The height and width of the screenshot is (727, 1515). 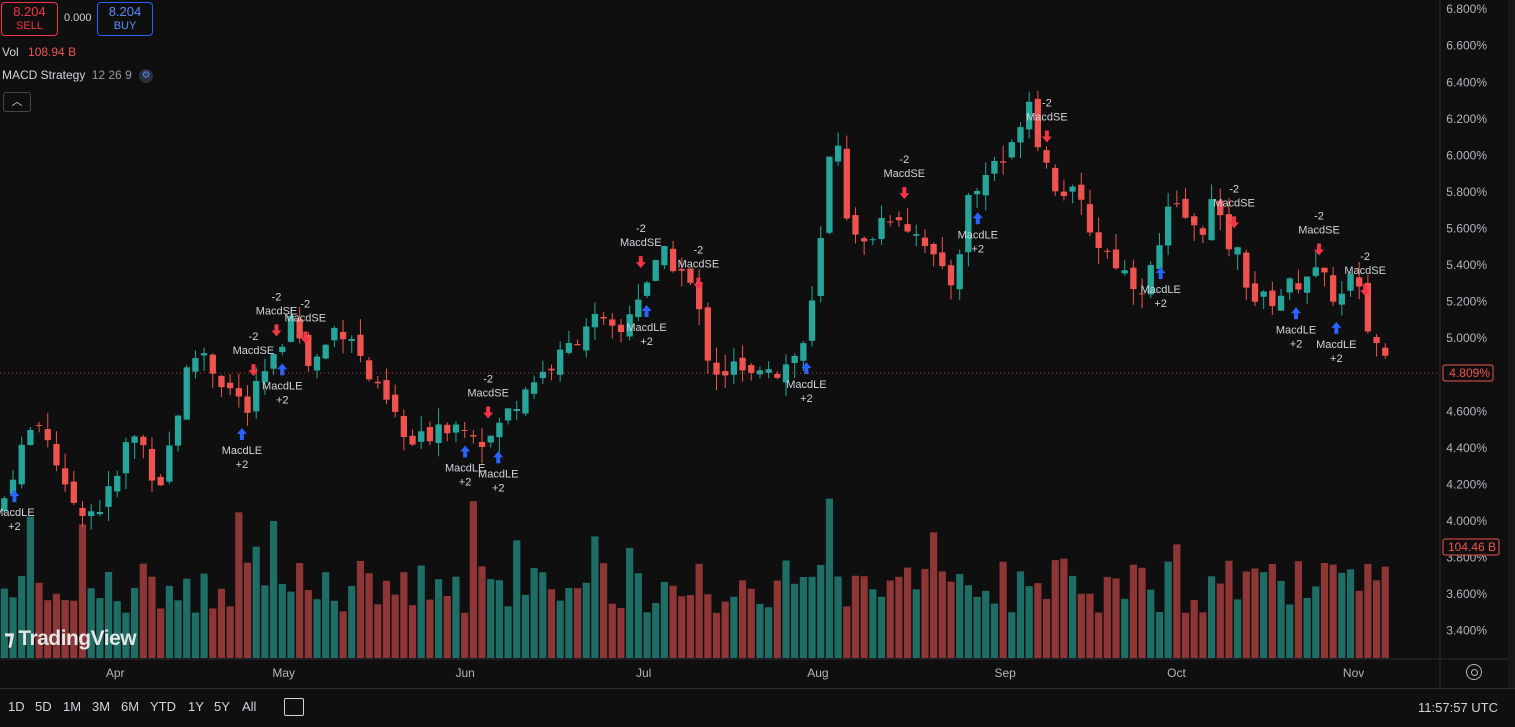 I want to click on range-button-5d: 5D, so click(x=43, y=706).